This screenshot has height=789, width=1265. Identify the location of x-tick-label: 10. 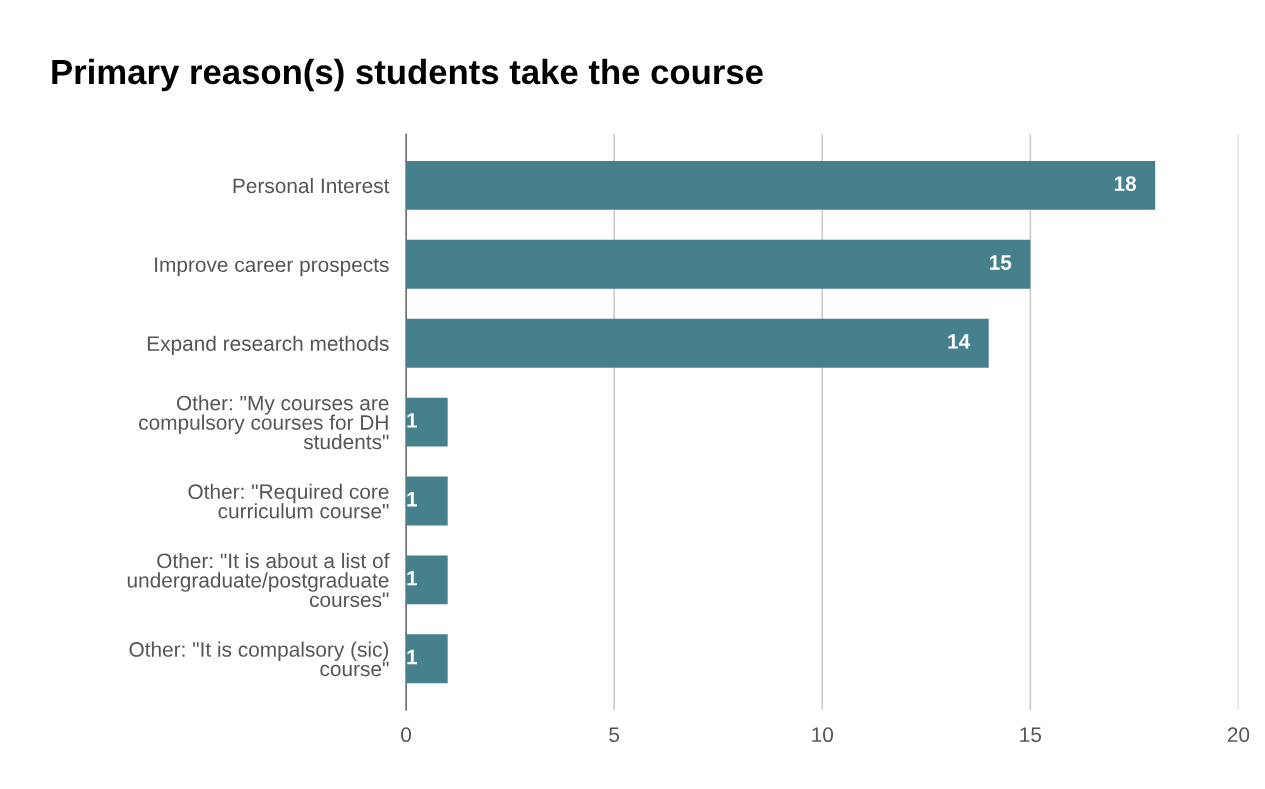
(823, 735).